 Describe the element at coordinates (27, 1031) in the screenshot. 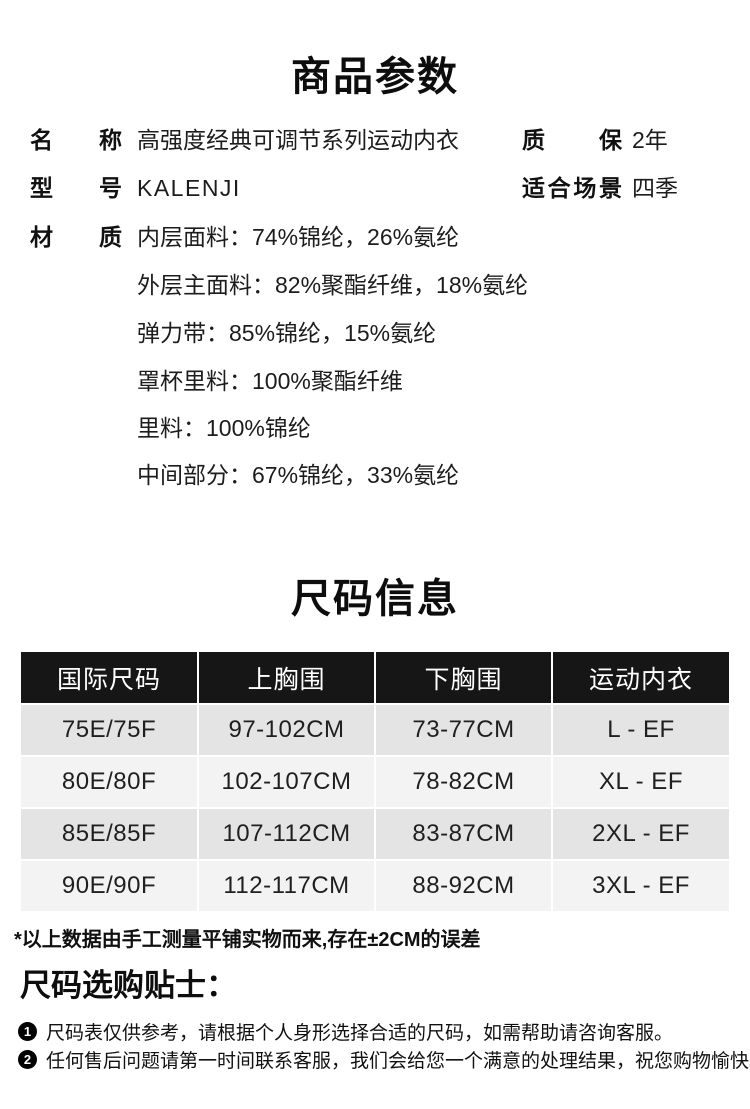

I see `tip-number-badge: 1` at that location.